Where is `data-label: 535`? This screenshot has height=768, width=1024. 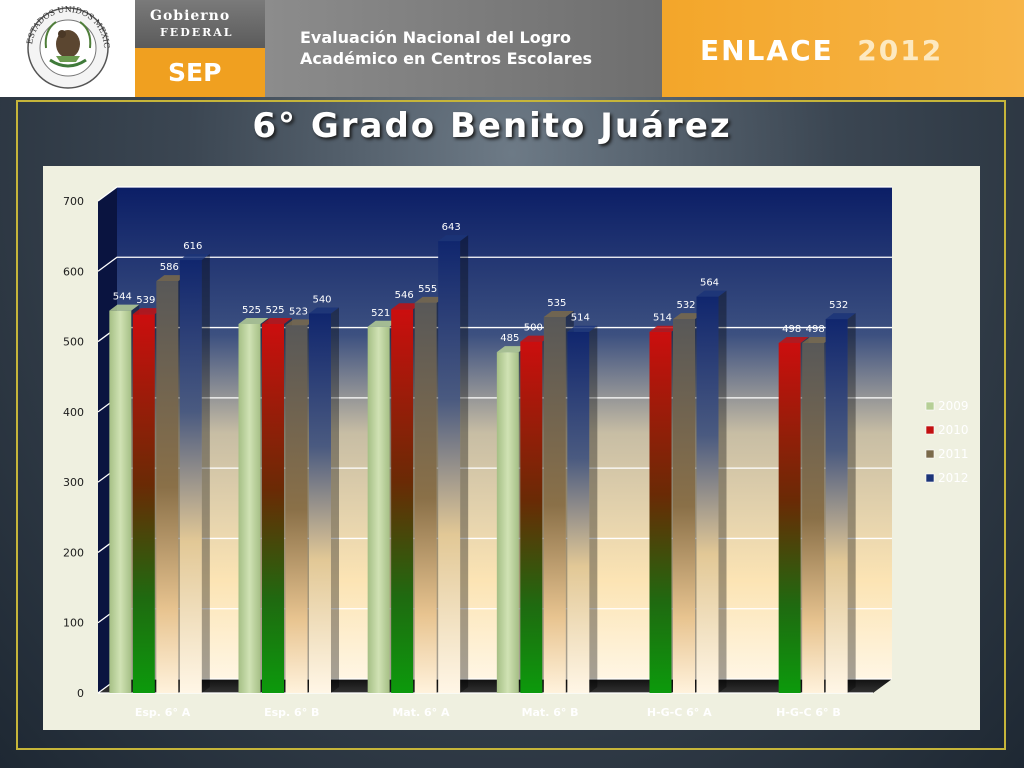
data-label: 535 is located at coordinates (556, 303).